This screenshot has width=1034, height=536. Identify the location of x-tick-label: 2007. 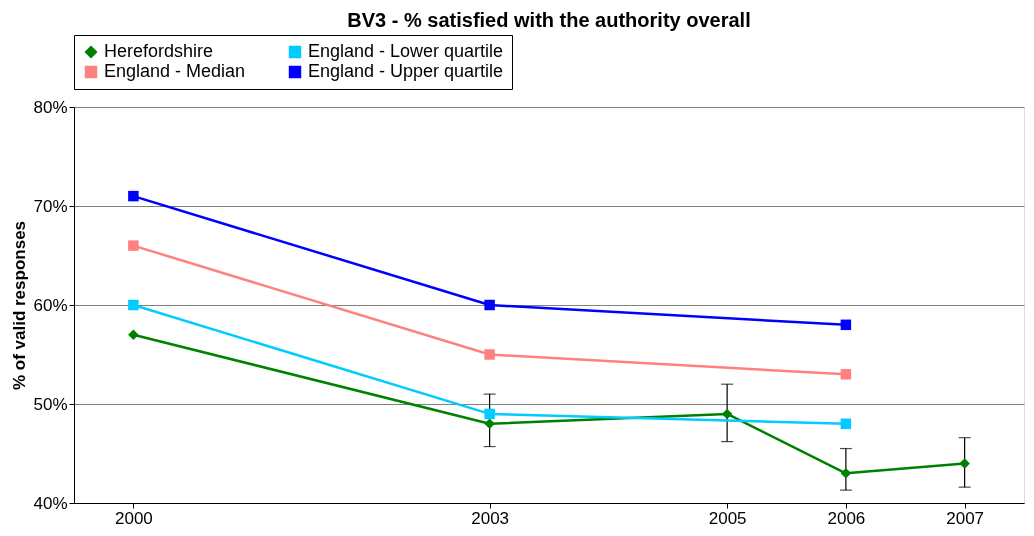
(965, 518).